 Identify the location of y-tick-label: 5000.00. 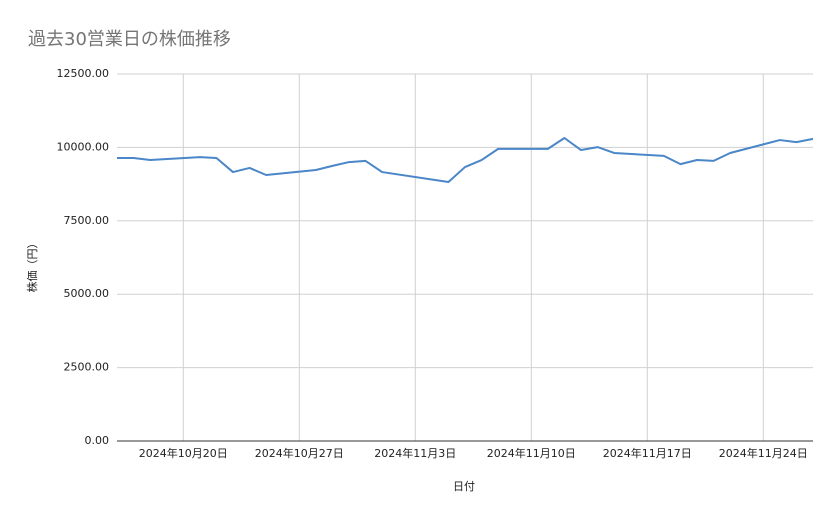
(87, 293).